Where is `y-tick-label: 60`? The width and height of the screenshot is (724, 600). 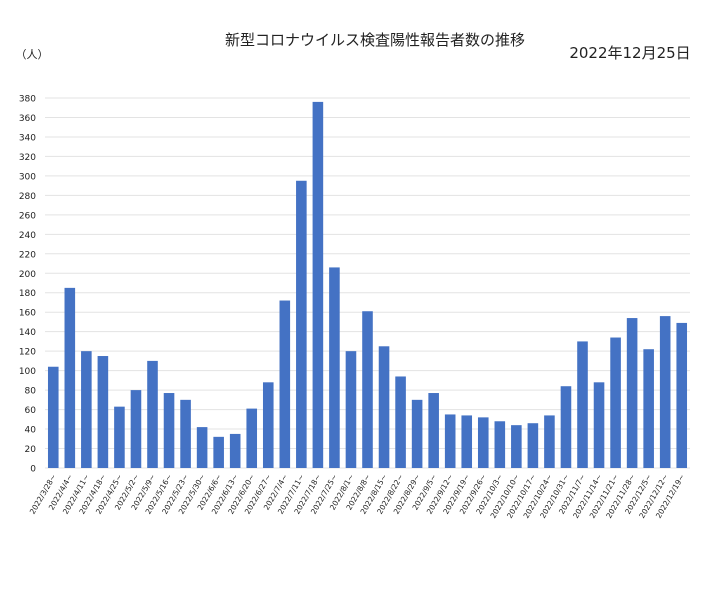 y-tick-label: 60 is located at coordinates (31, 411).